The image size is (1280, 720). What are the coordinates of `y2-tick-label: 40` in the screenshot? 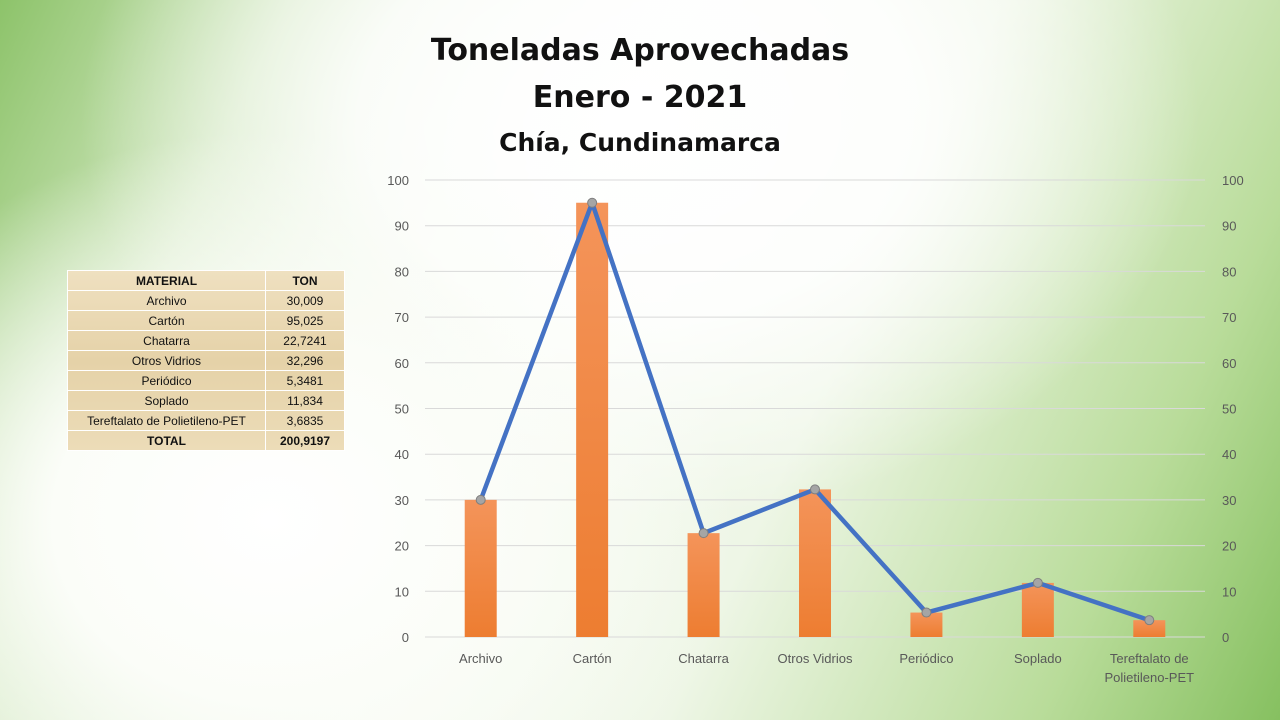 It's located at (1229, 454).